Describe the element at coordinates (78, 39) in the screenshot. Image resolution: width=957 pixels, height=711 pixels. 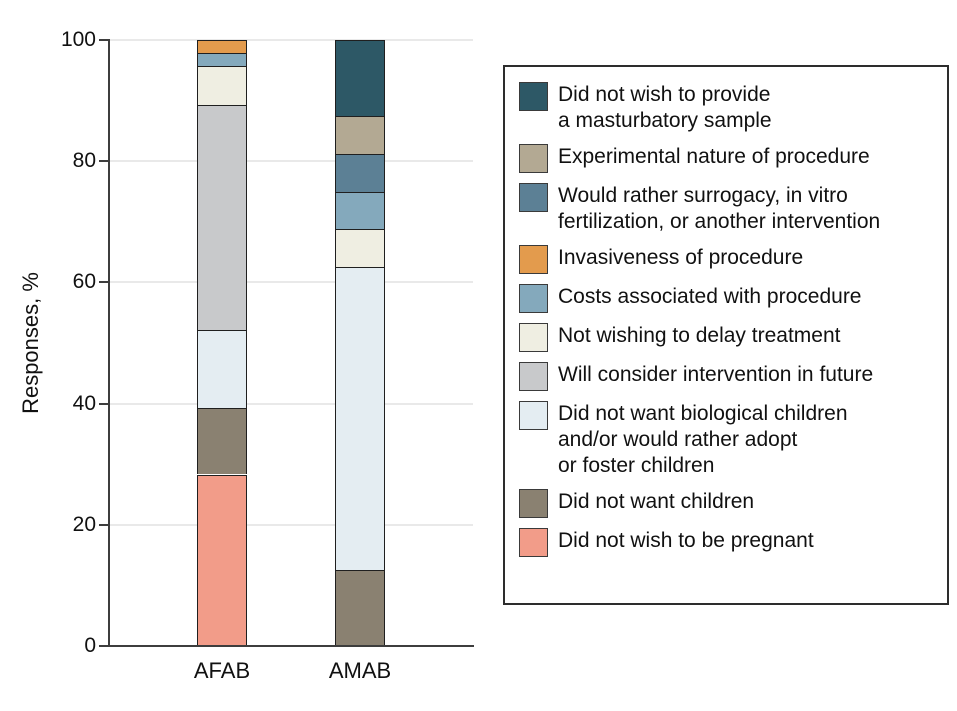
I see `y-tick-label-100: 100` at that location.